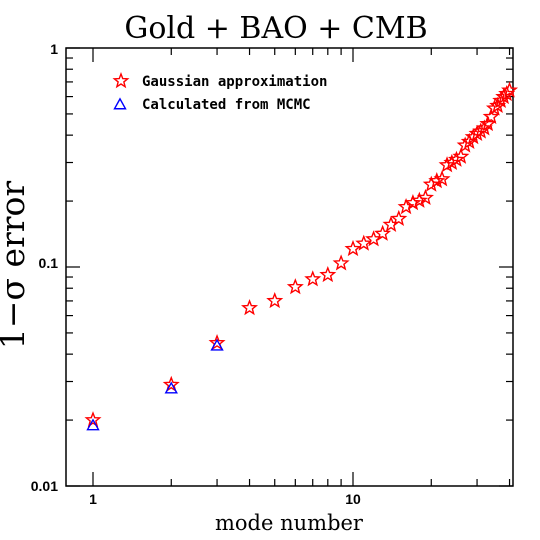 The width and height of the screenshot is (540, 540). What do you see at coordinates (226, 105) in the screenshot?
I see `legend-label-mcmc: Calculated from MCMC` at bounding box center [226, 105].